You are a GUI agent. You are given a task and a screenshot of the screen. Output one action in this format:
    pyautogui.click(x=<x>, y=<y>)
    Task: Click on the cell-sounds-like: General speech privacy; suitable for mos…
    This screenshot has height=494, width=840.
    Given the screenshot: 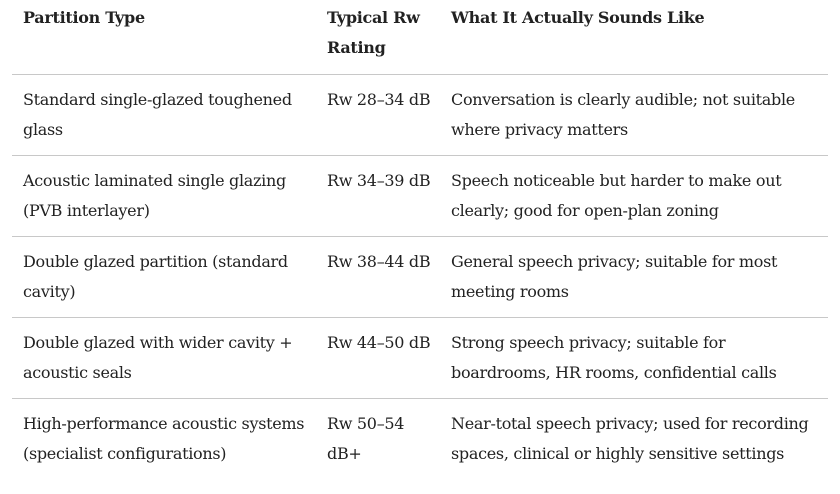 What is the action you would take?
    pyautogui.click(x=634, y=277)
    